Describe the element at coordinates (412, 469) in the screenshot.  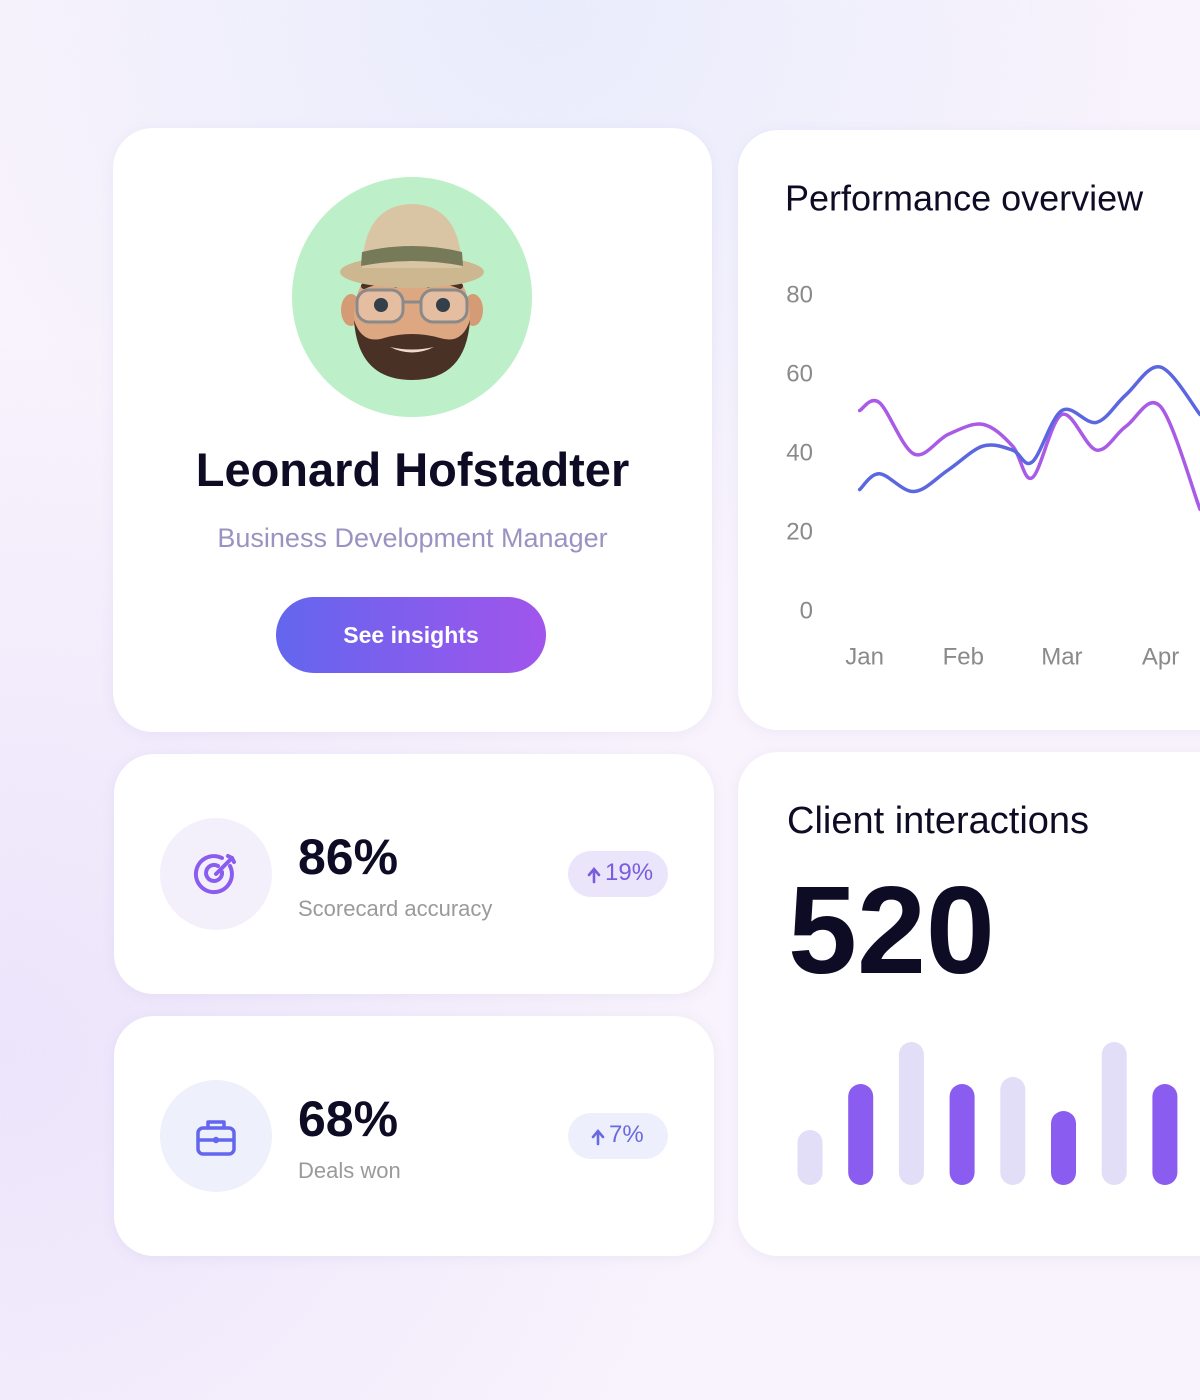
I see `profile-name: Leonard Hofstadter` at that location.